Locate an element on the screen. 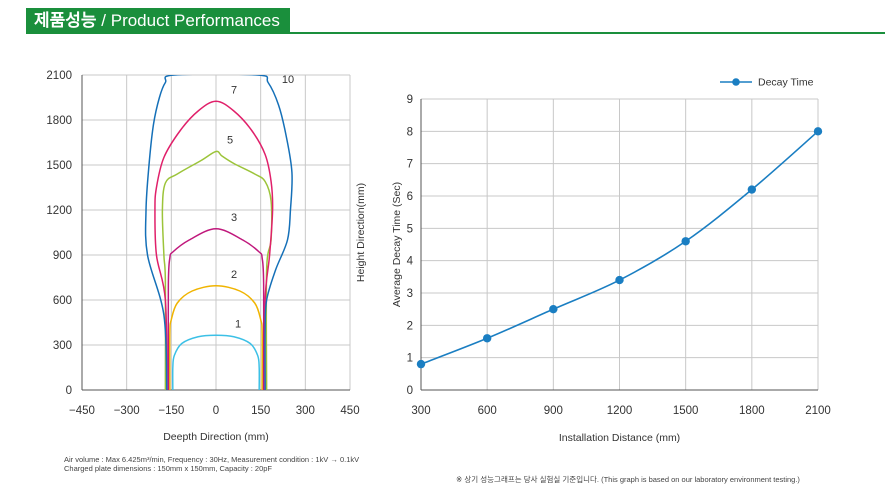  y-tick-label: 8 is located at coordinates (410, 132).